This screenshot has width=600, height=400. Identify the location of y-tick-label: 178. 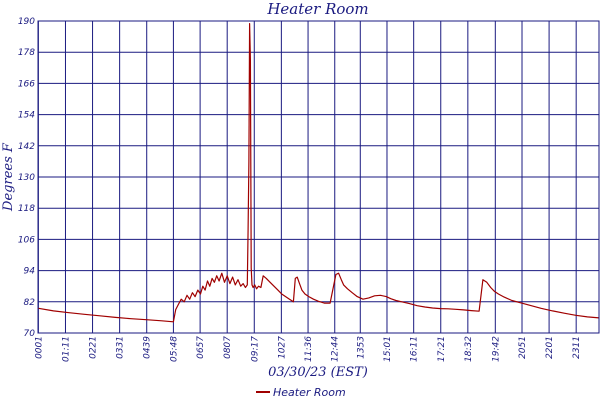
(26, 53).